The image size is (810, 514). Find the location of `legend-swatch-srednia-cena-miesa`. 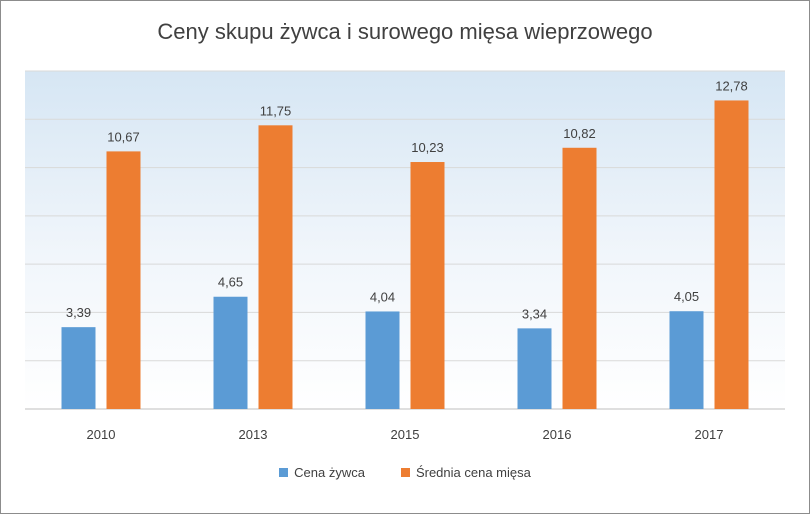

legend-swatch-srednia-cena-miesa is located at coordinates (405, 472).